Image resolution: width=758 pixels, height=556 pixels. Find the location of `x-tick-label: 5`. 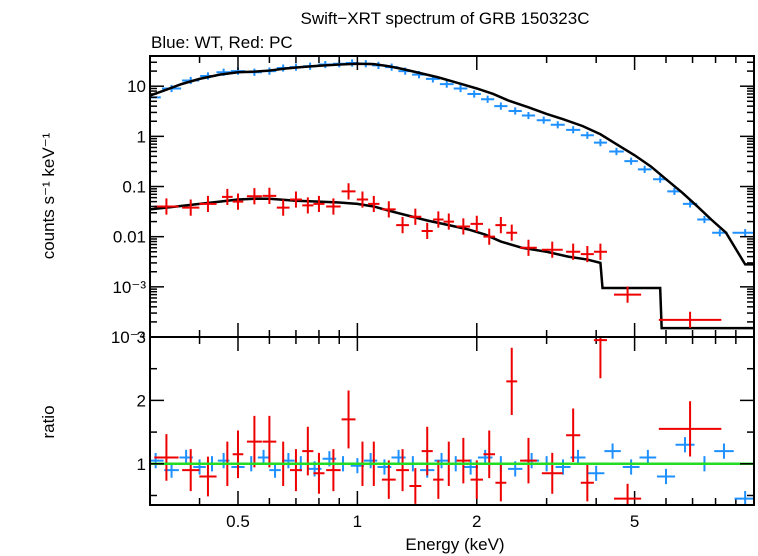

x-tick-label: 5 is located at coordinates (634, 521).